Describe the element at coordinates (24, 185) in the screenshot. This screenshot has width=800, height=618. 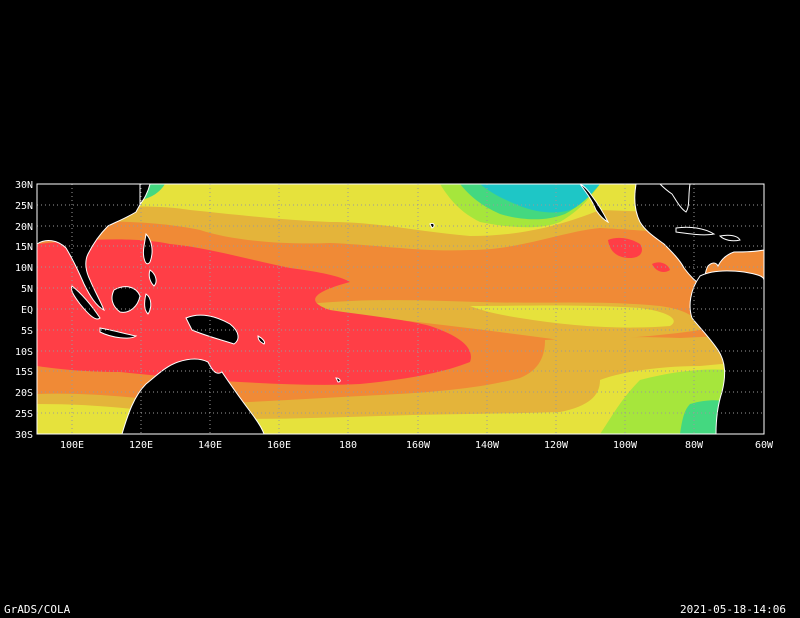
I see `lat-label: 30N` at that location.